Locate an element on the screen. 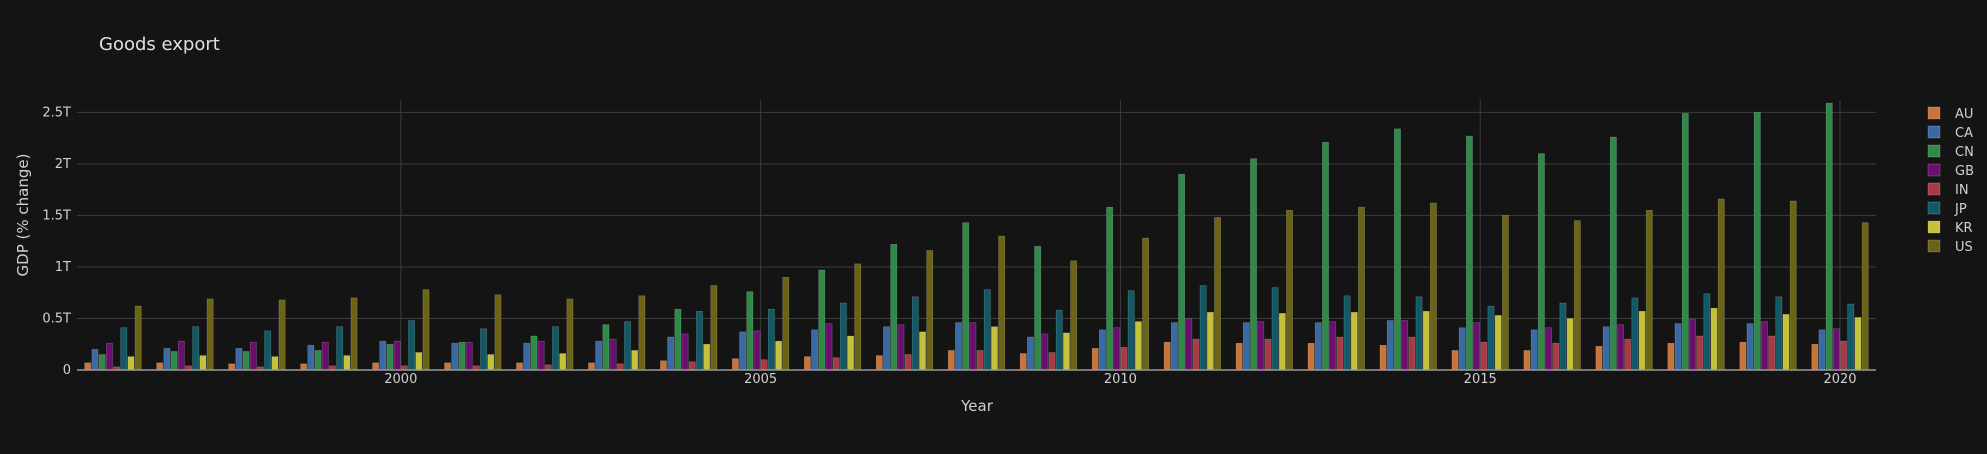  bar-jp-2011 is located at coordinates (1203, 328).